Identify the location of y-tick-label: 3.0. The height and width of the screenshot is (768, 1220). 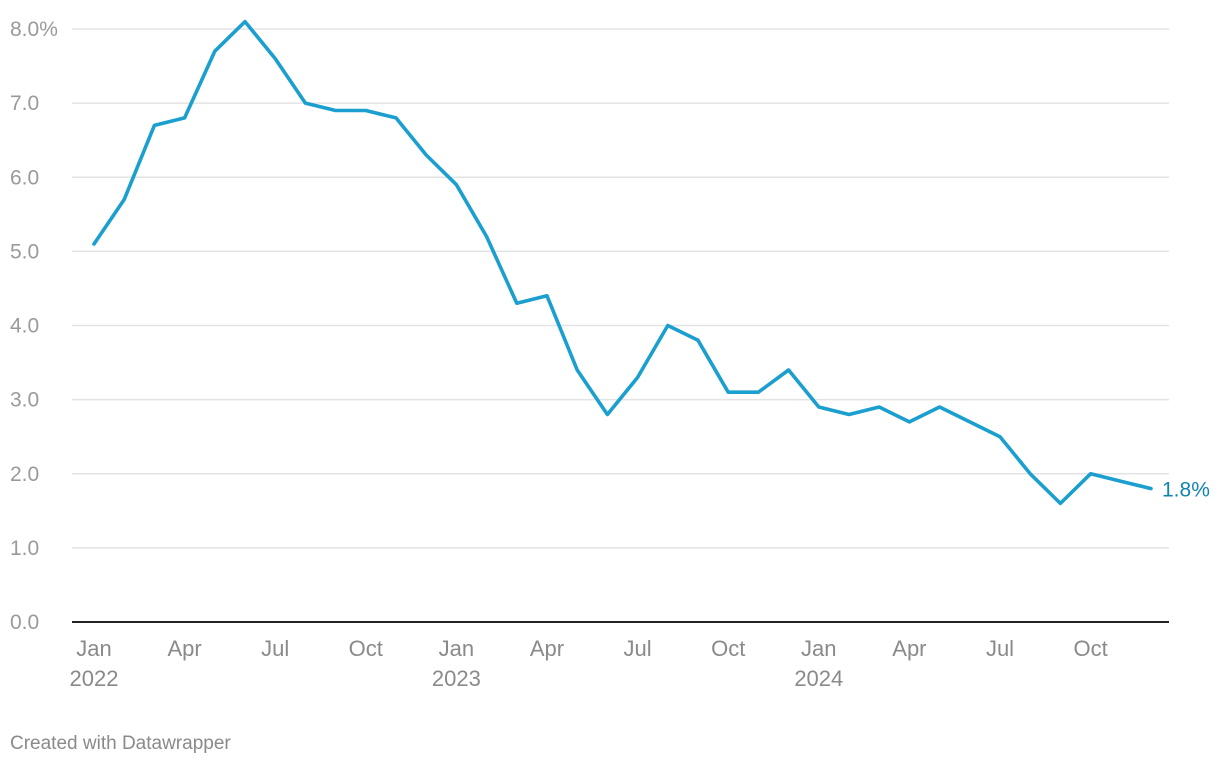
(24, 400).